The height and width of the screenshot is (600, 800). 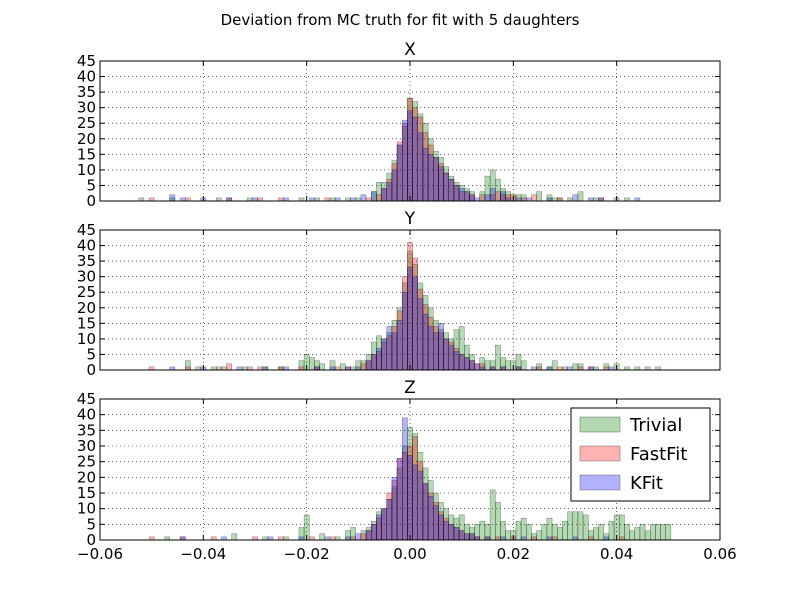 I want to click on y-tick-label: 15, so click(x=86, y=493).